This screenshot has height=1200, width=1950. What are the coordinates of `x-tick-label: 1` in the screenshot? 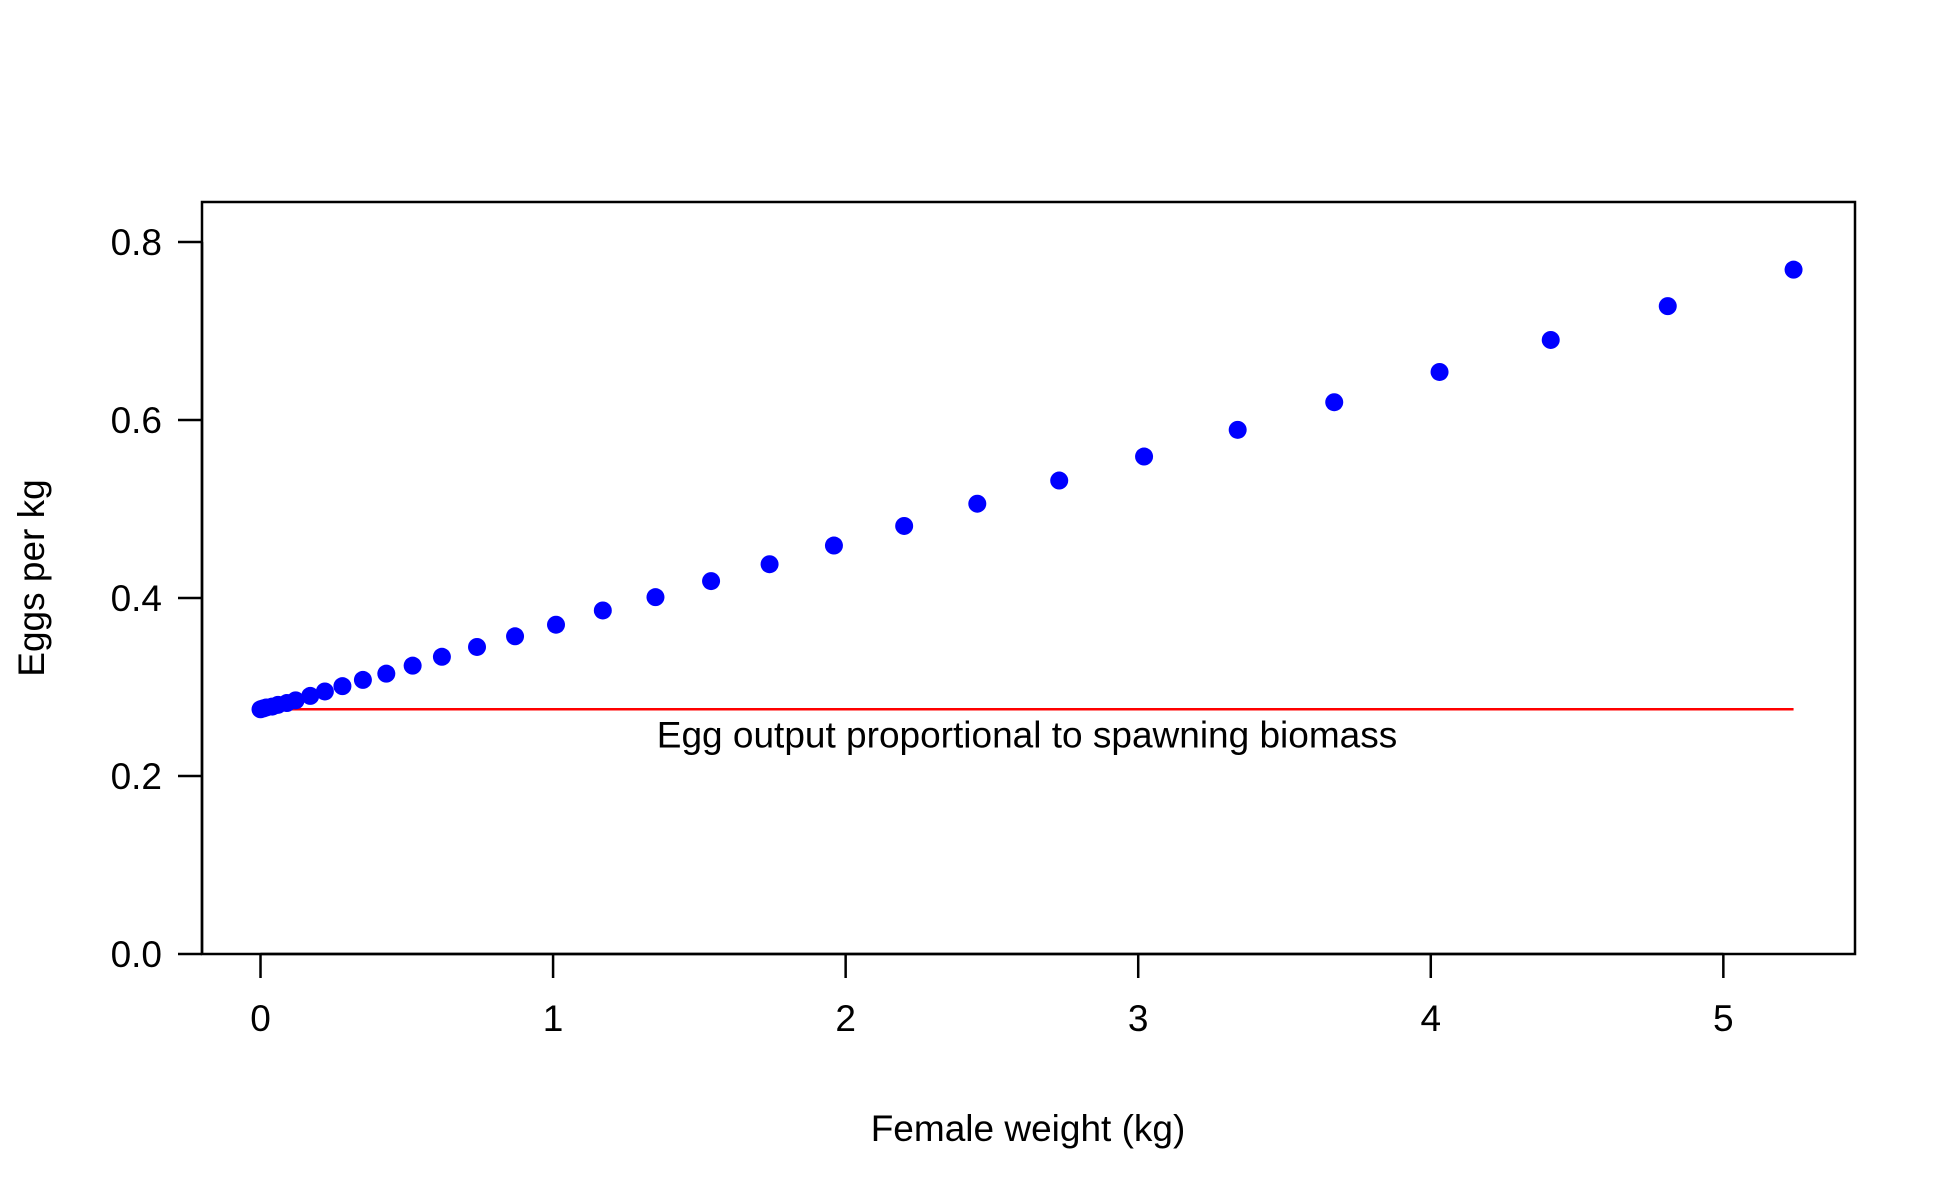 It's located at (553, 1018).